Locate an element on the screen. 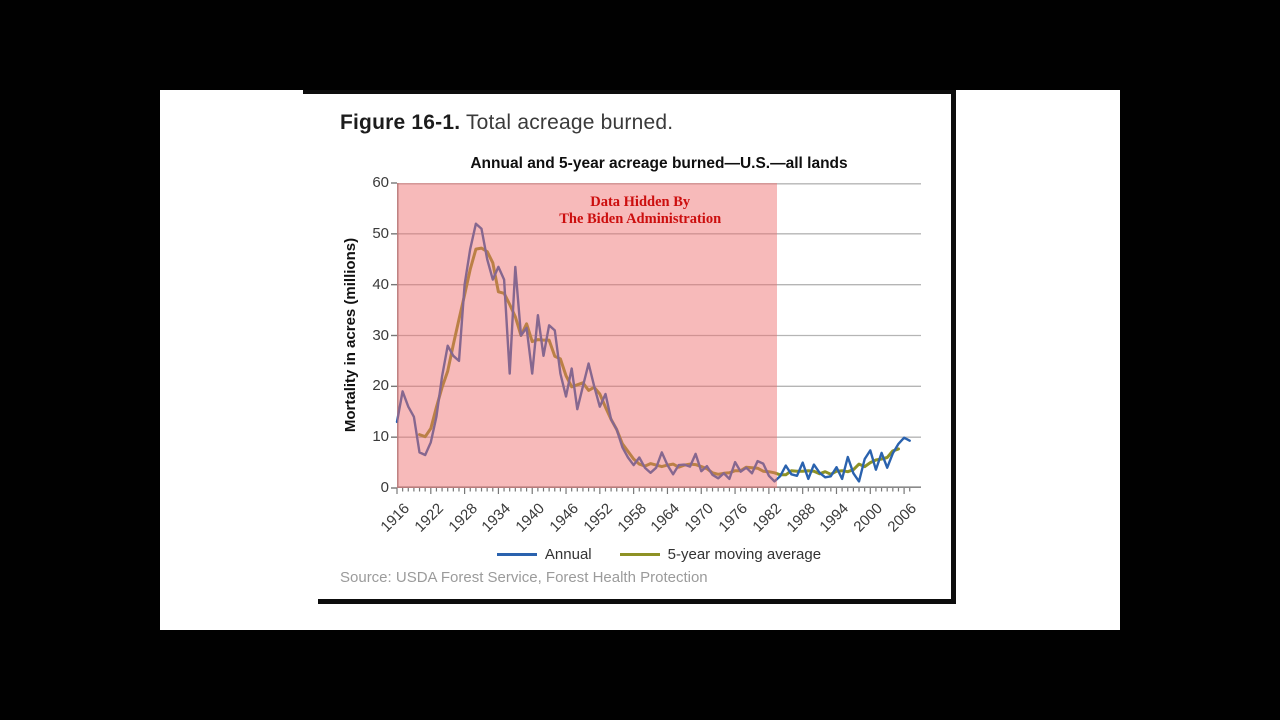 This screenshot has height=720, width=1280. figure-title: Figure 16-1. Total acreage burned. is located at coordinates (506, 123).